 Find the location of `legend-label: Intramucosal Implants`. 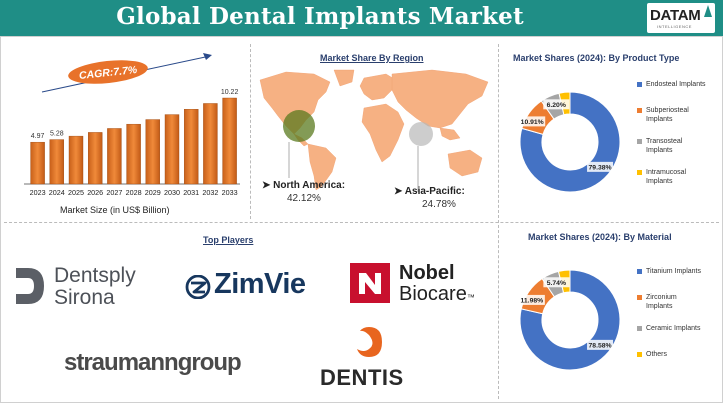

legend-label: Intramucosal Implants is located at coordinates (666, 177).